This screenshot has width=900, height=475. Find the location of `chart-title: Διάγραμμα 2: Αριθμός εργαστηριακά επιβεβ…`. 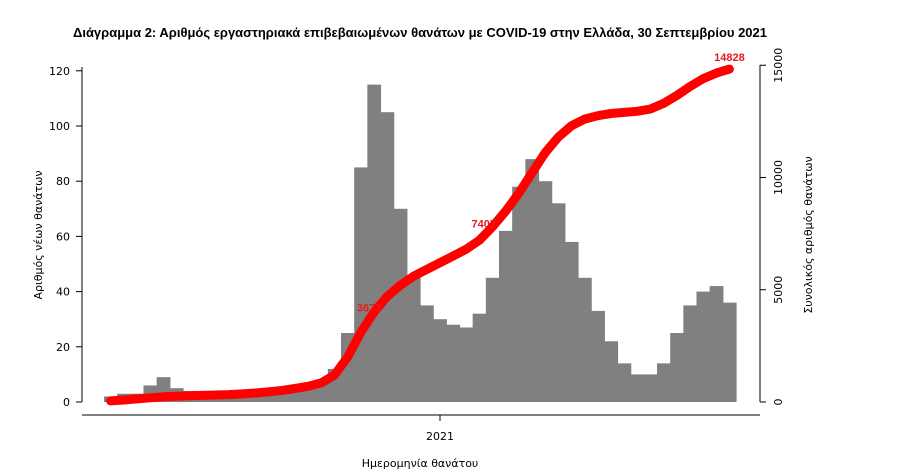

chart-title: Διάγραμμα 2: Αριθμός εργαστηριακά επιβεβ… is located at coordinates (420, 32).